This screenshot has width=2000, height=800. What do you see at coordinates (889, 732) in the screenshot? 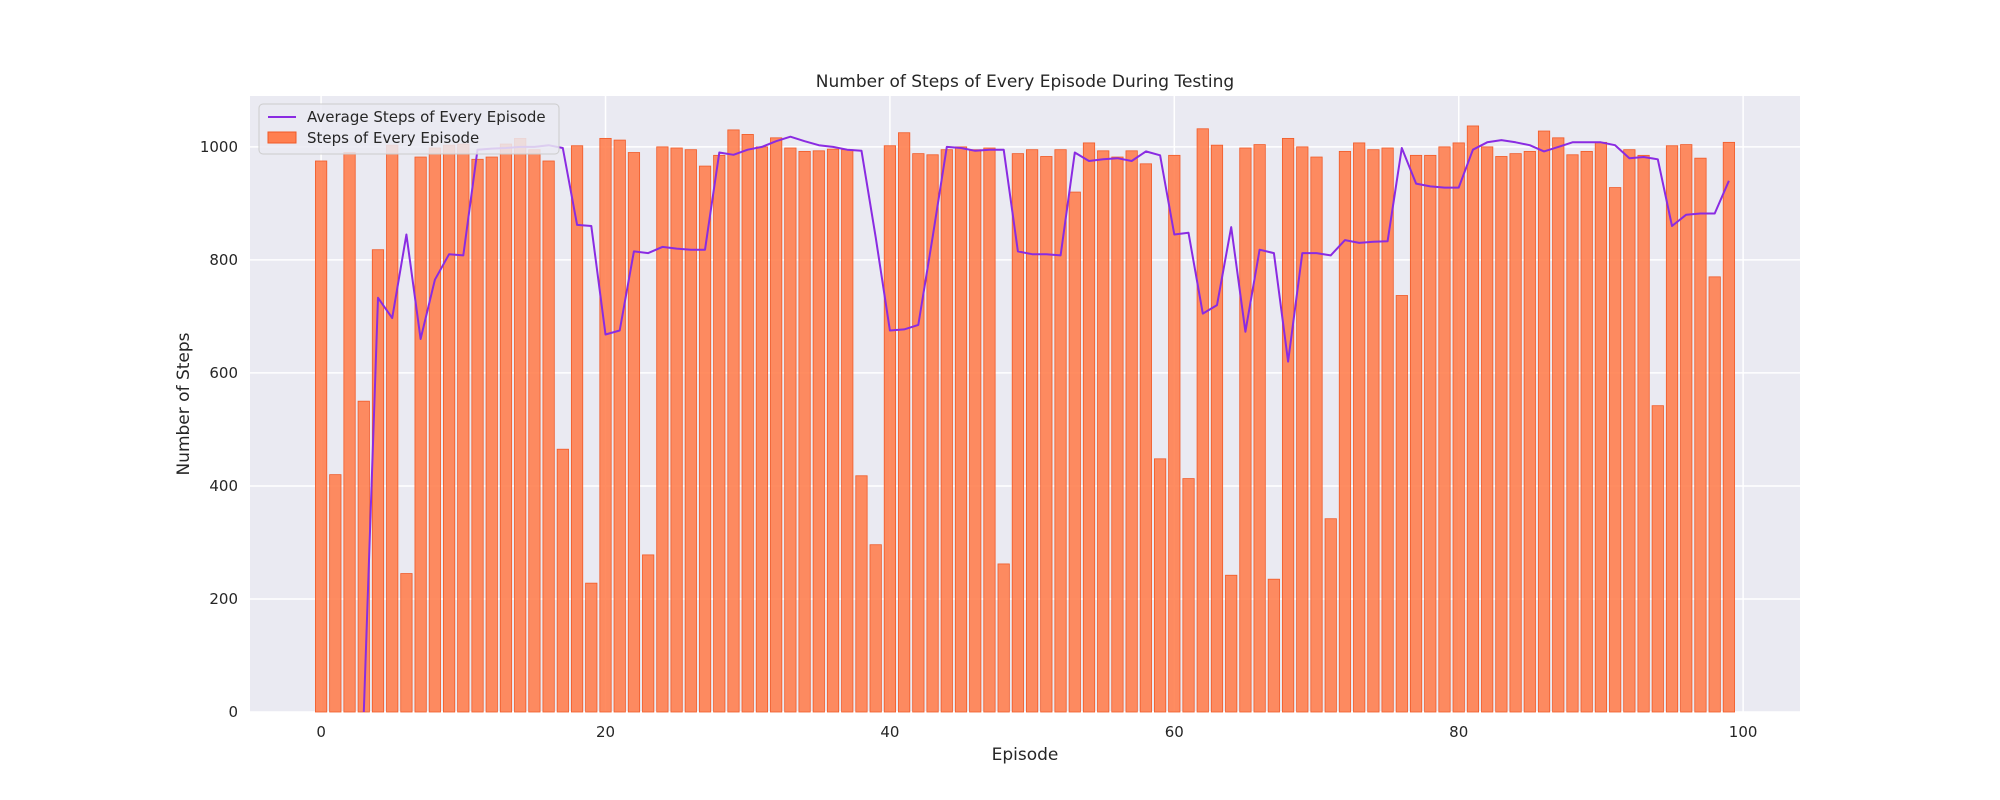
I see `x-tick-label: 40` at bounding box center [889, 732].